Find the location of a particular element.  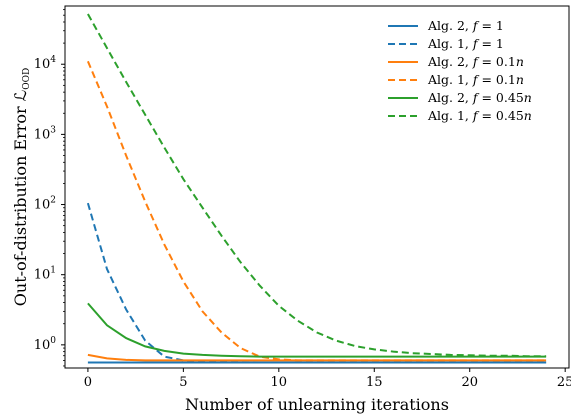

x-axis-label: Number of unlearning iterations is located at coordinates (317, 404).